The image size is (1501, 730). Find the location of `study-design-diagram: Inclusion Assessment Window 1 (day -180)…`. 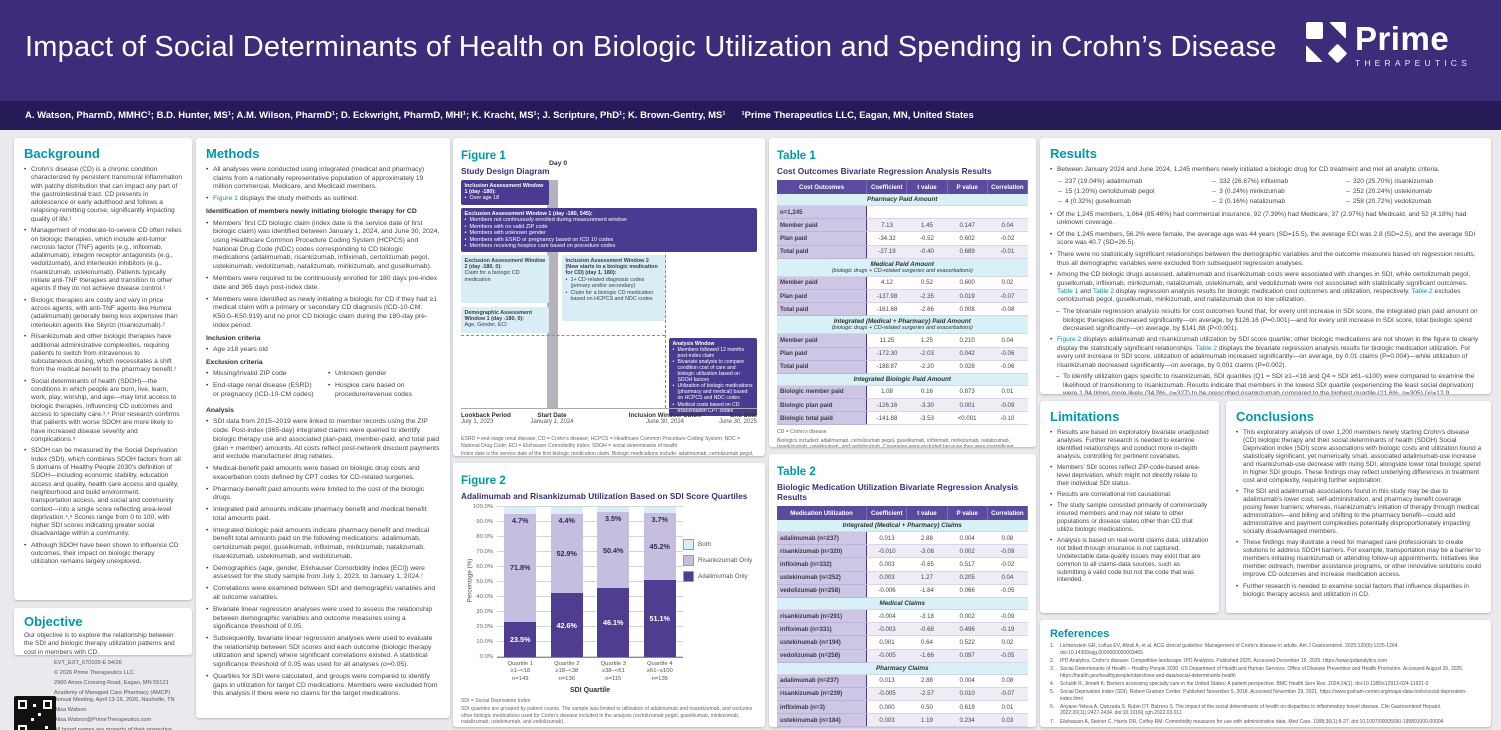

study-design-diagram: Inclusion Assessment Window 1 (day -180)… is located at coordinates (609, 306).